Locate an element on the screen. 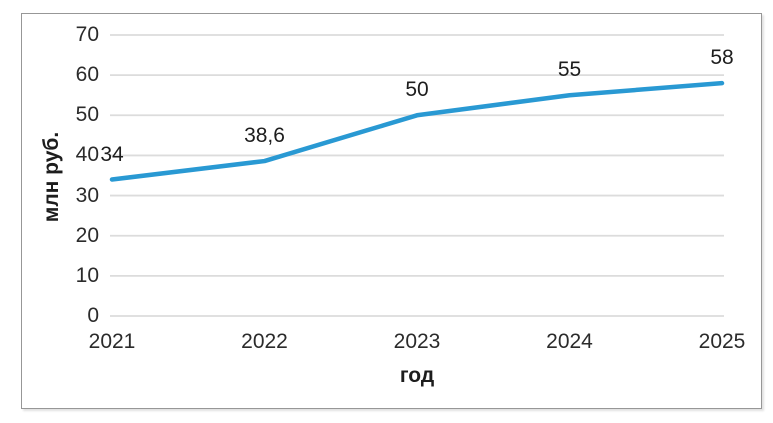 This screenshot has width=773, height=423. y-tick-label: 60 is located at coordinates (87, 75).